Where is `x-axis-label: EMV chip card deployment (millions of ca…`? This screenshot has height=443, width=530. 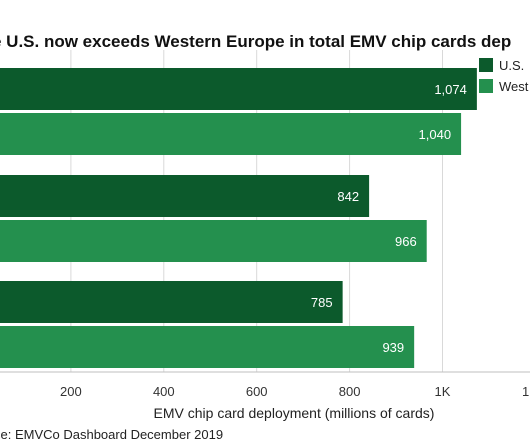
x-axis-label: EMV chip card deployment (millions of ca… is located at coordinates (294, 413).